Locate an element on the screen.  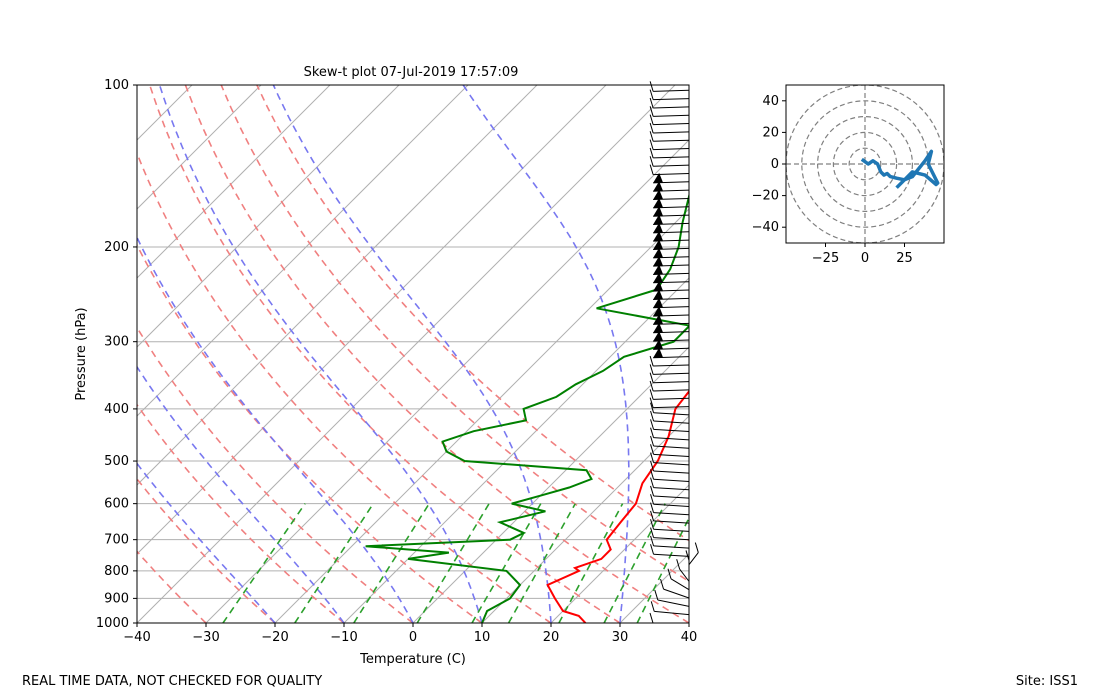
range-ring is located at coordinates (865, 164).